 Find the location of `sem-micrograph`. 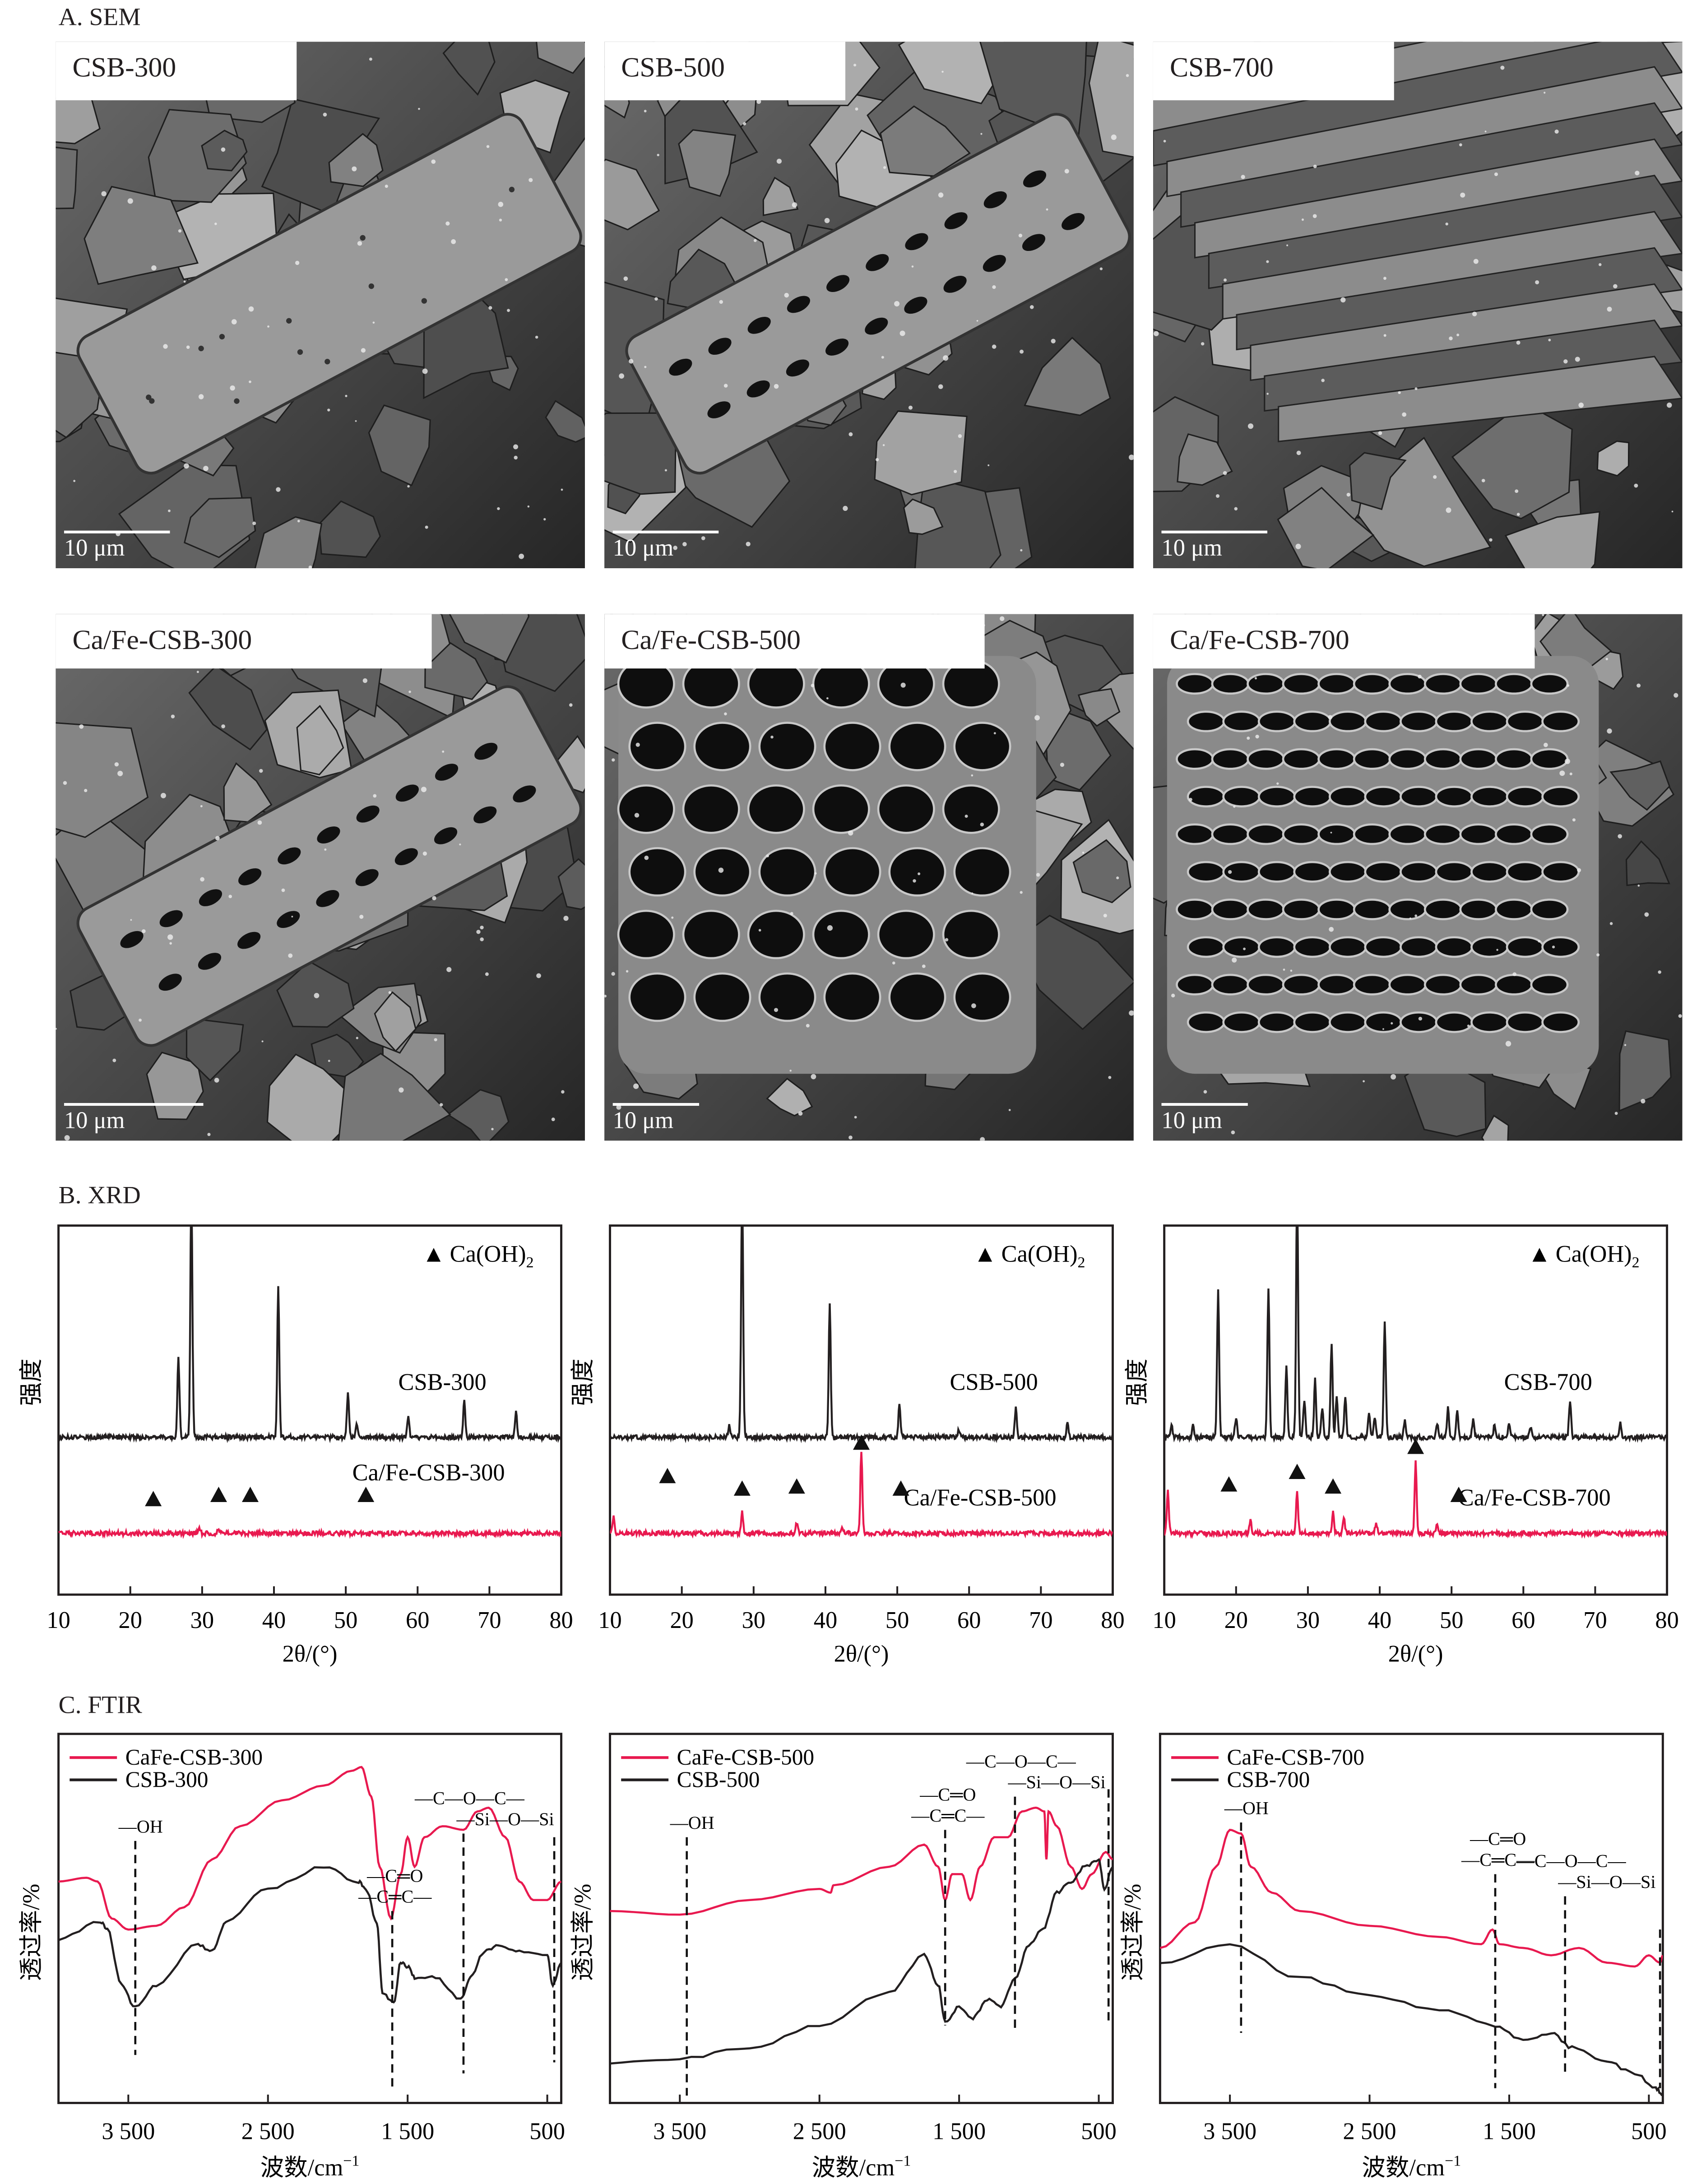

sem-micrograph is located at coordinates (321, 878).